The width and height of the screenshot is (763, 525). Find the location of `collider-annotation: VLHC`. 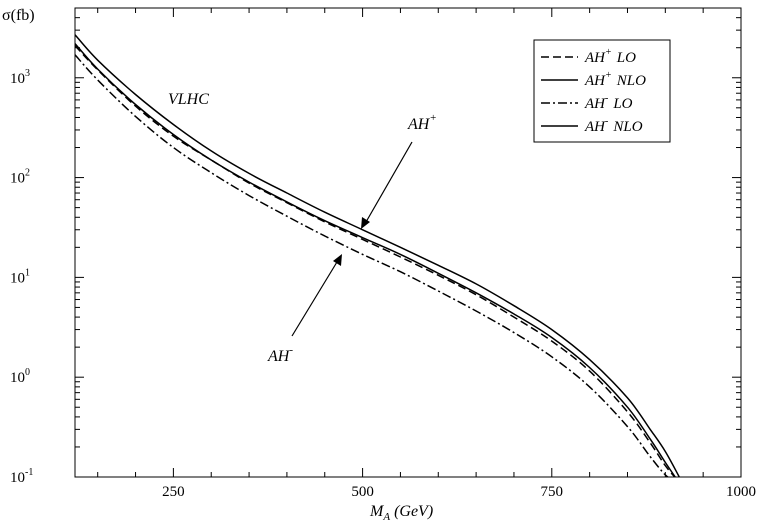

collider-annotation: VLHC is located at coordinates (188, 99).